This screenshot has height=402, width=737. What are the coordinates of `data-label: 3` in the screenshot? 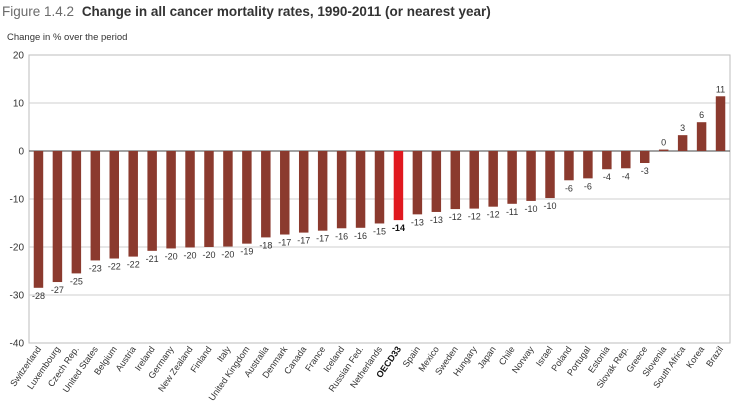 It's located at (682, 128).